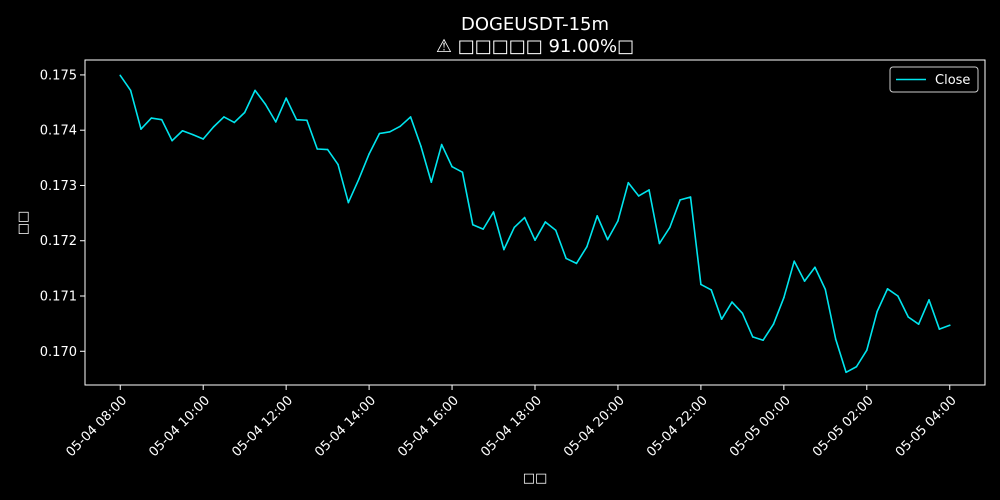 The image size is (1000, 500). What do you see at coordinates (952, 80) in the screenshot?
I see `legend-label-close: Close` at bounding box center [952, 80].